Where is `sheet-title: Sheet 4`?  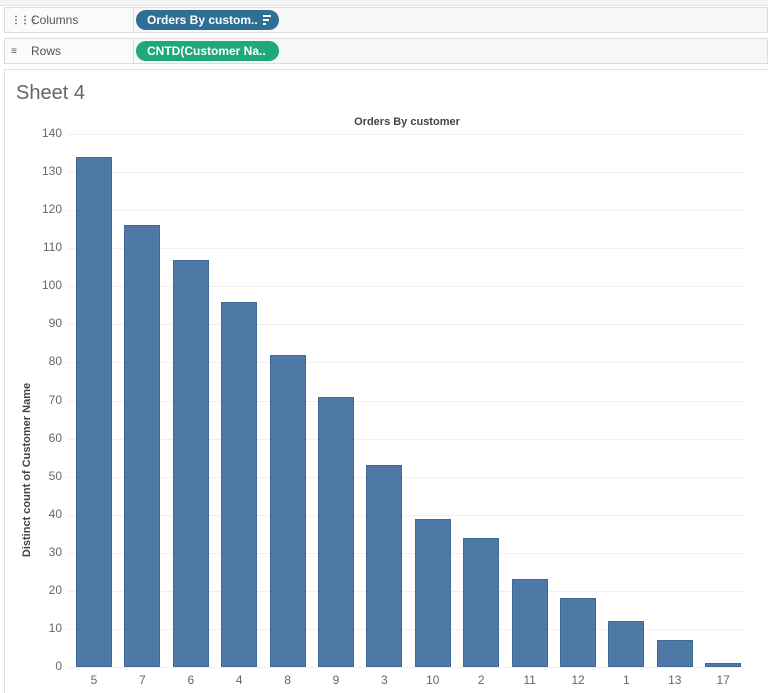
sheet-title: Sheet 4 is located at coordinates (50, 93).